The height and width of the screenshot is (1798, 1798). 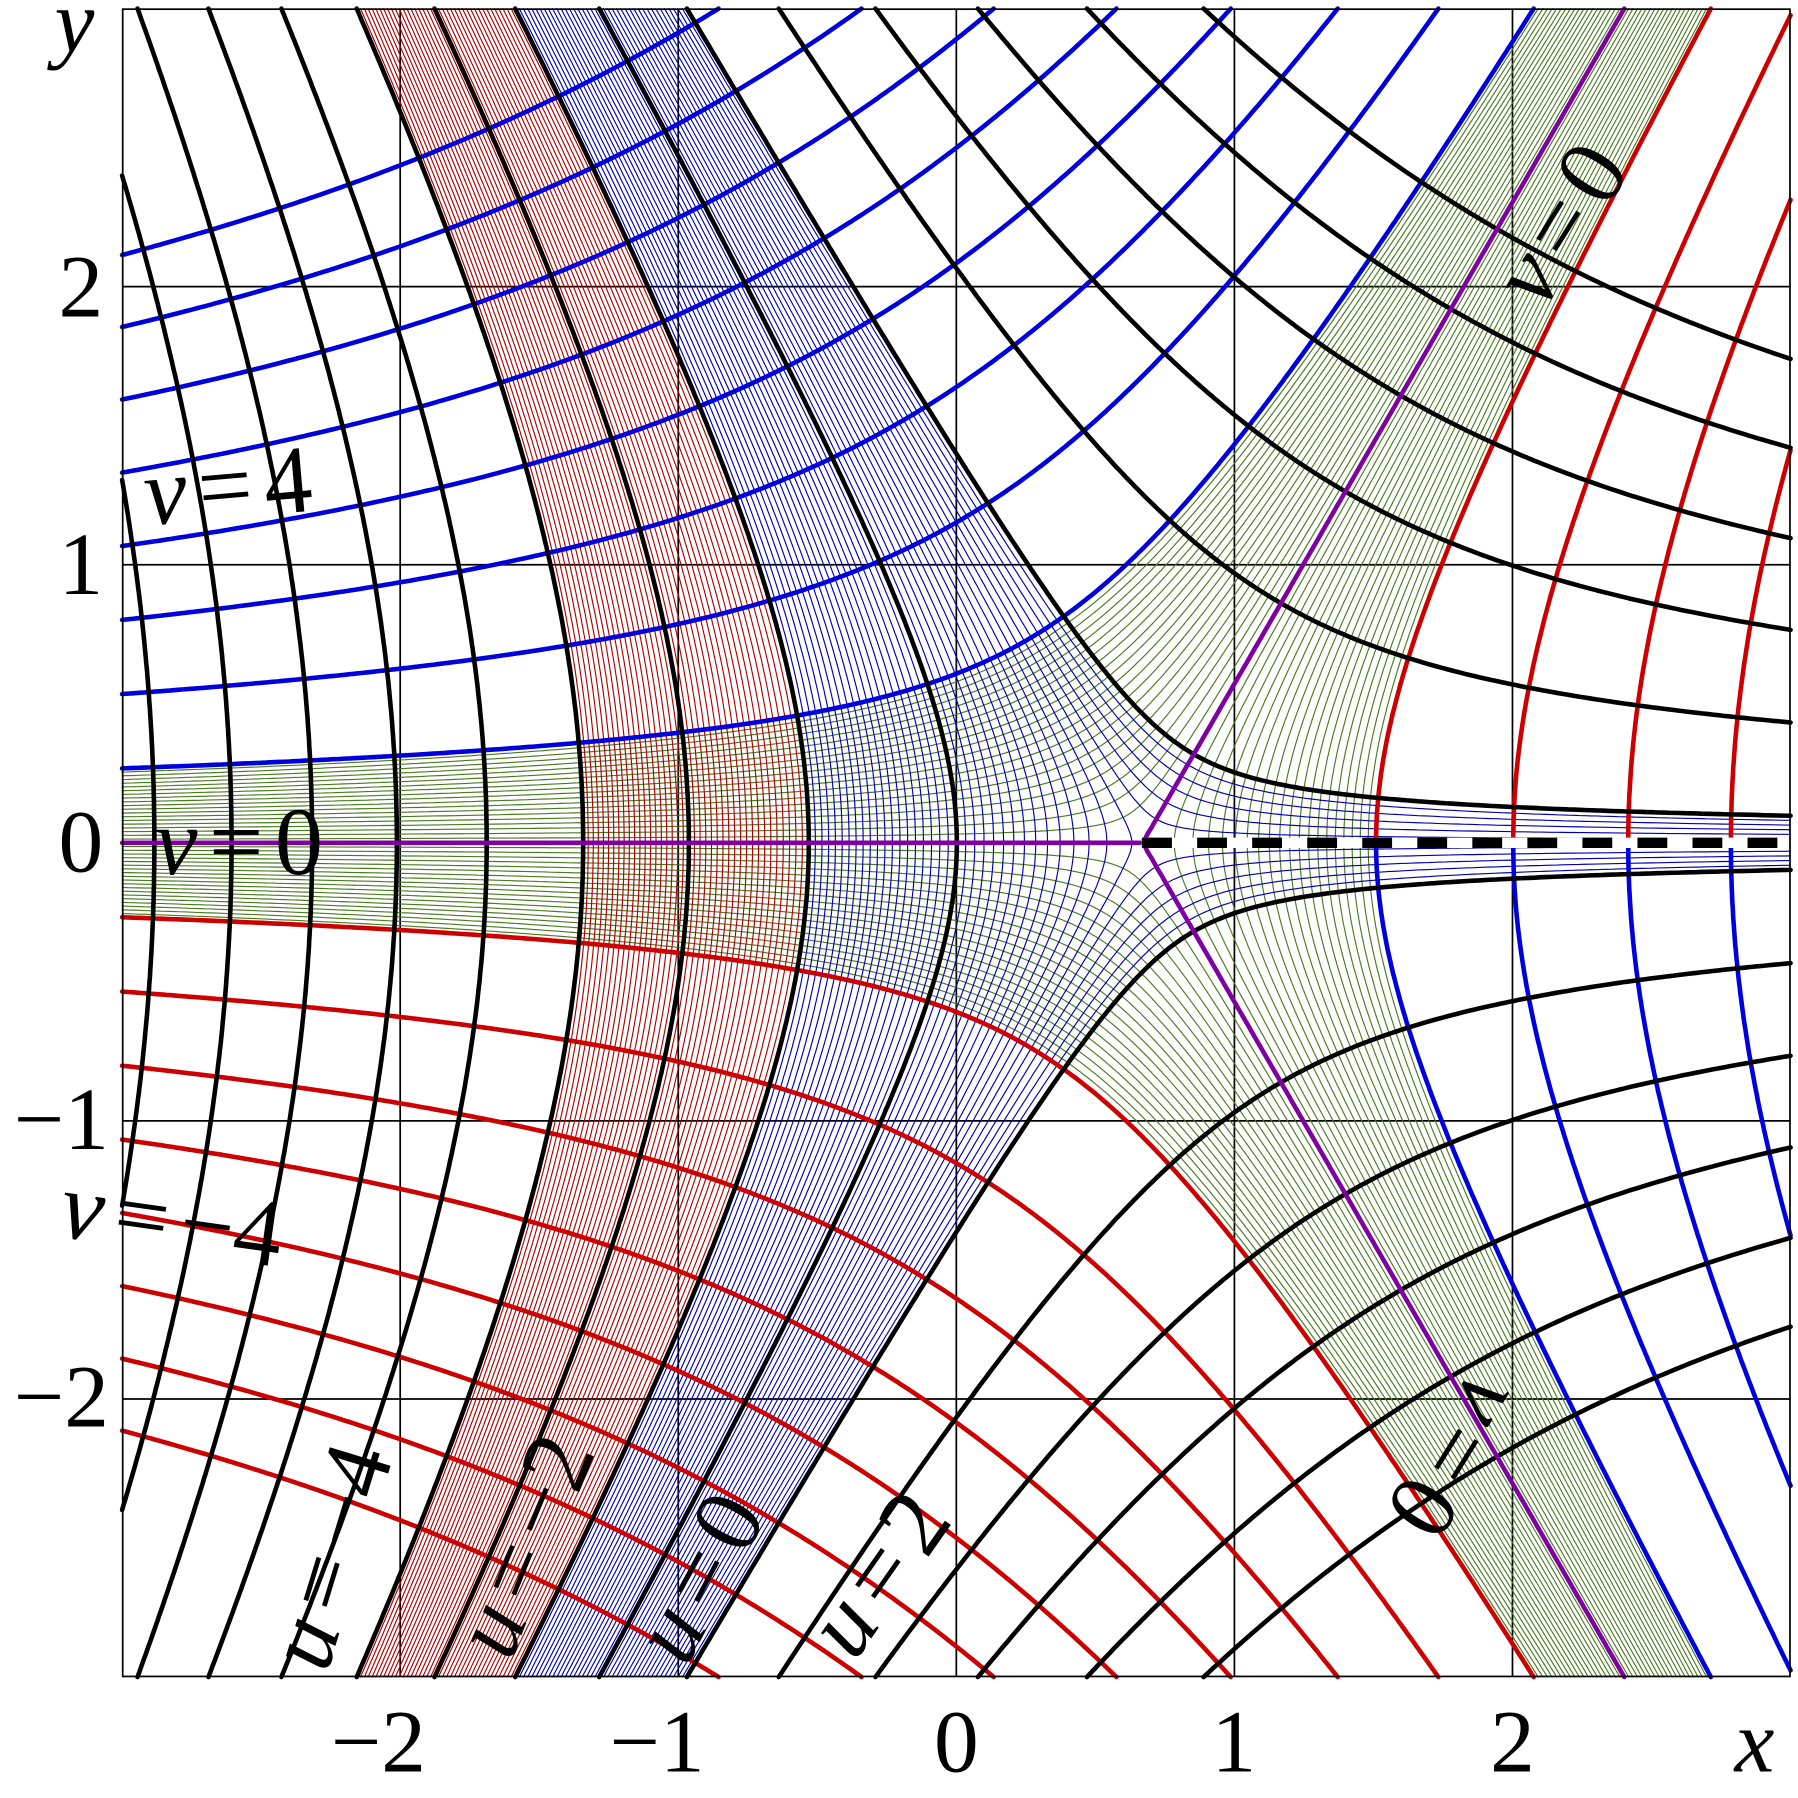 What do you see at coordinates (71, 36) in the screenshot?
I see `y-axis-label: y` at bounding box center [71, 36].